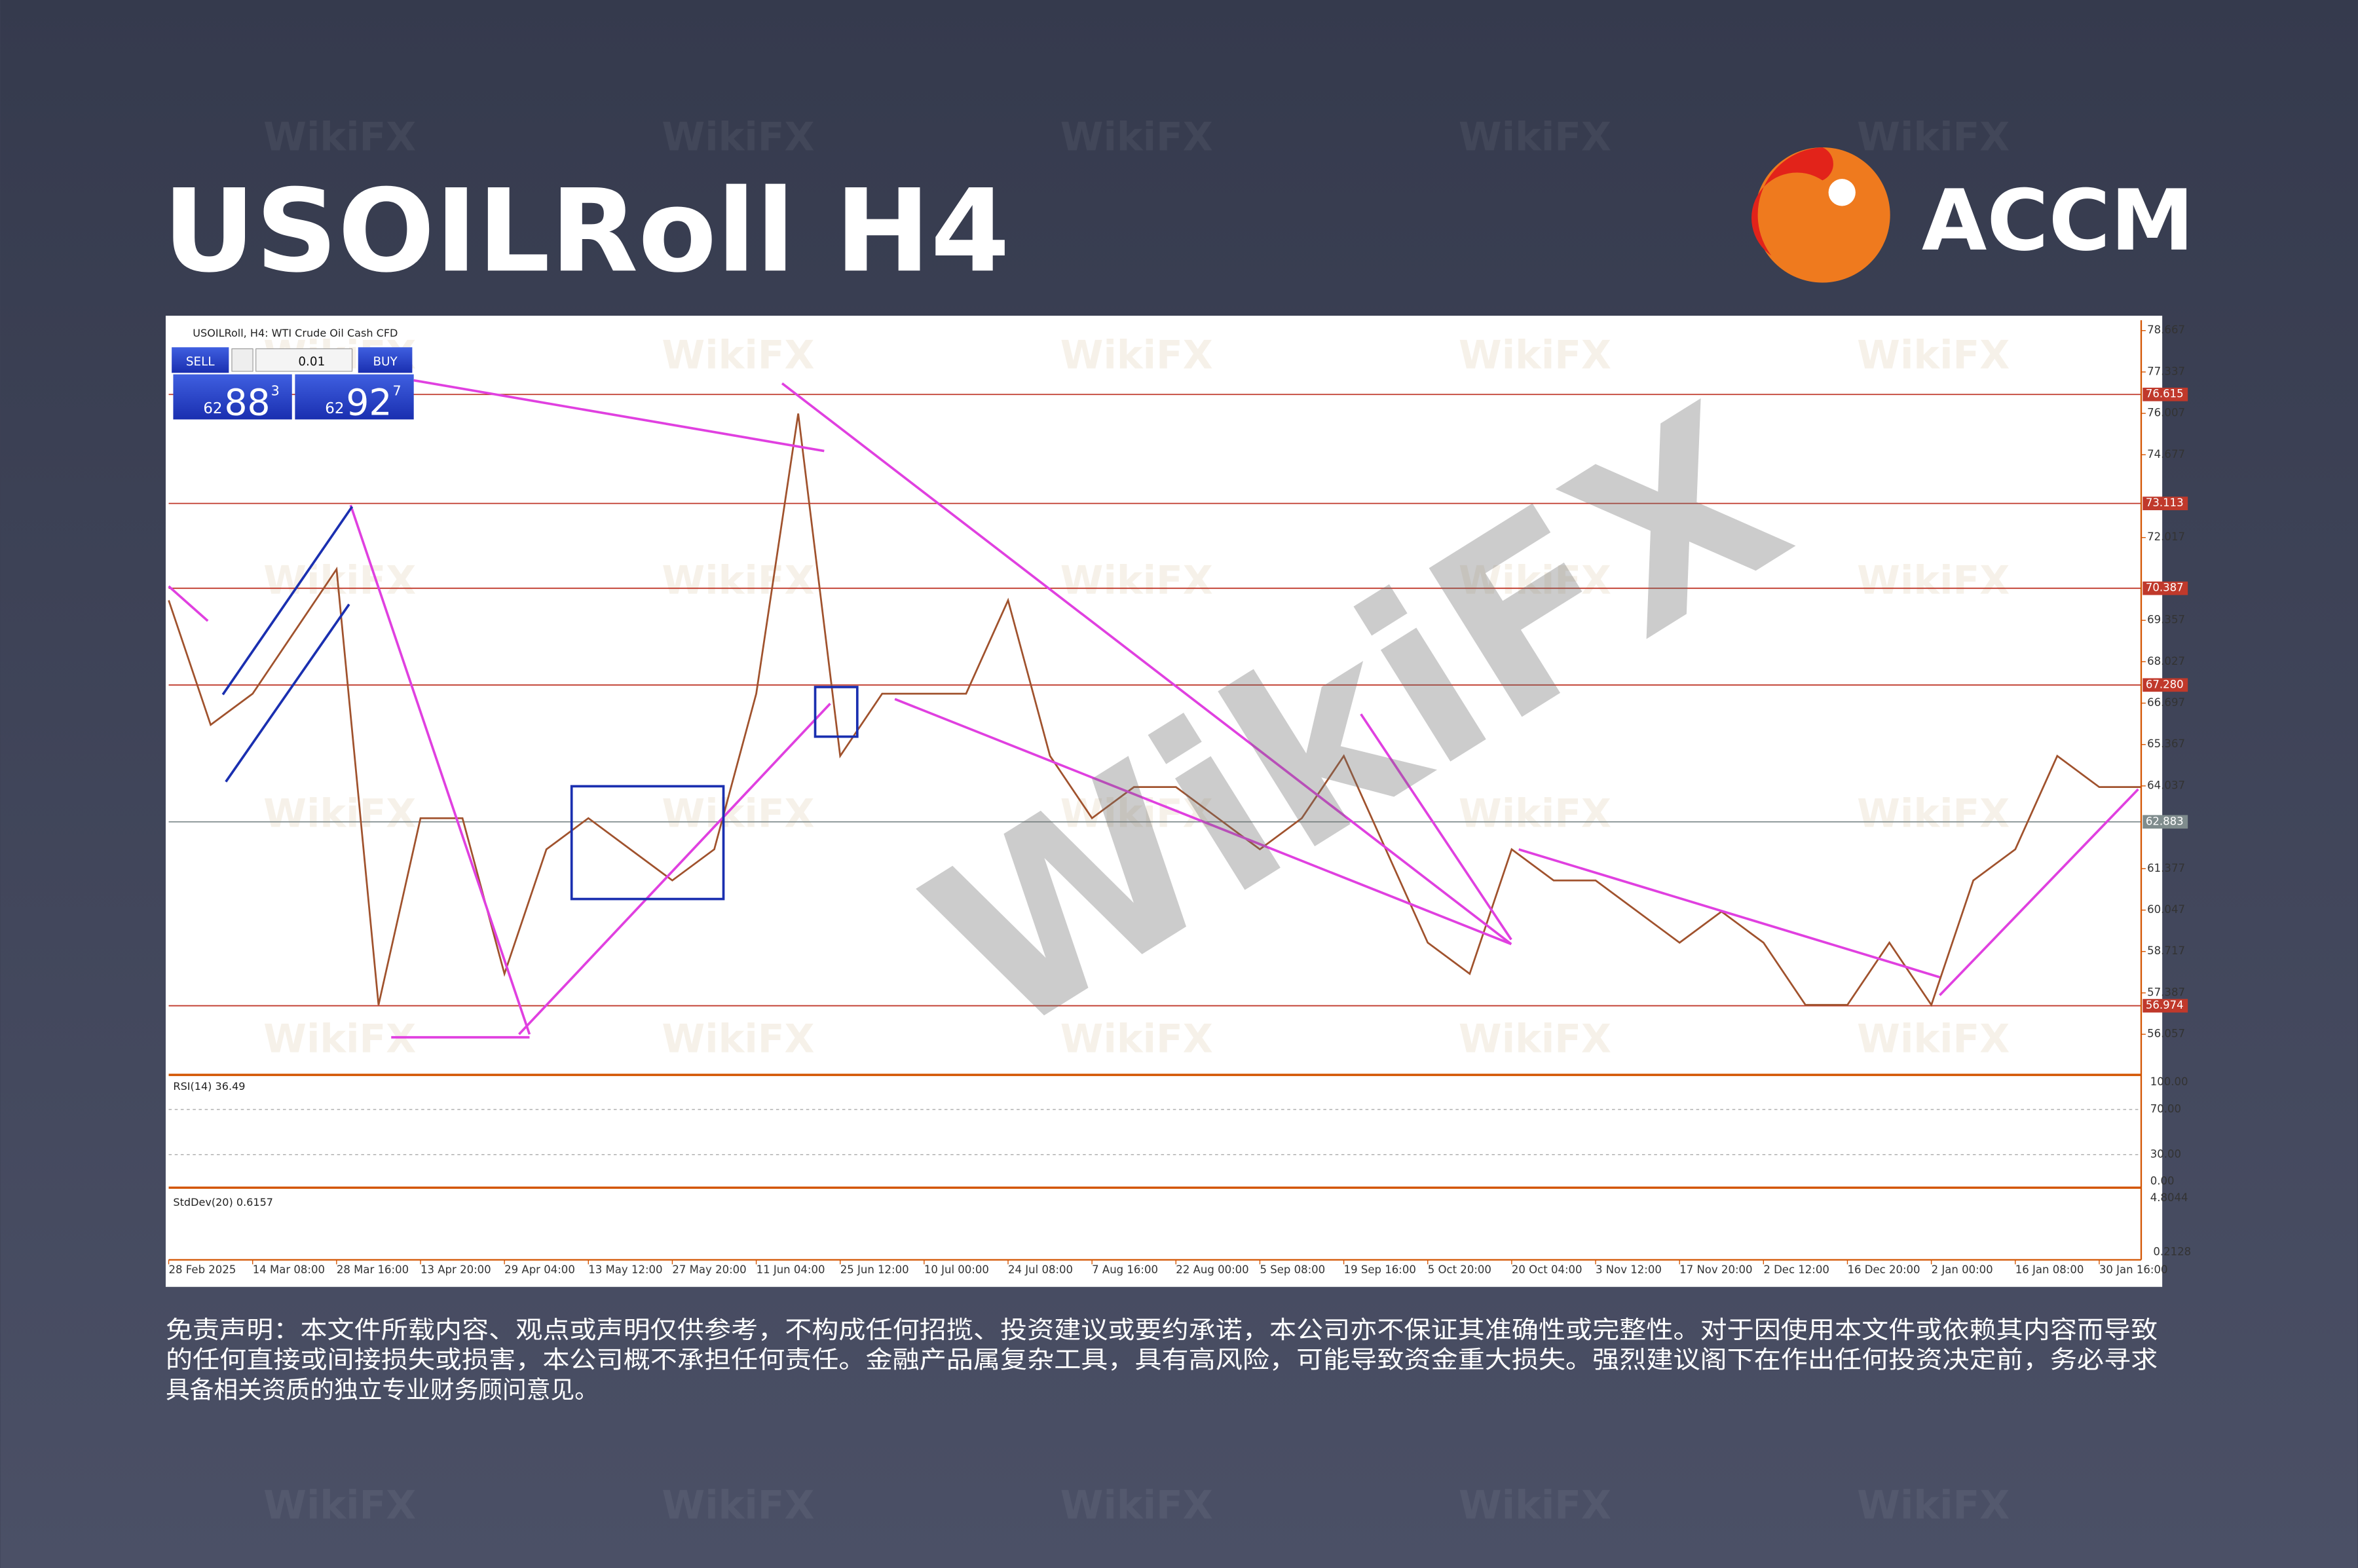 The image size is (2358, 1568). Describe the element at coordinates (2166, 661) in the screenshot. I see `y-tick-label: 68.027` at that location.